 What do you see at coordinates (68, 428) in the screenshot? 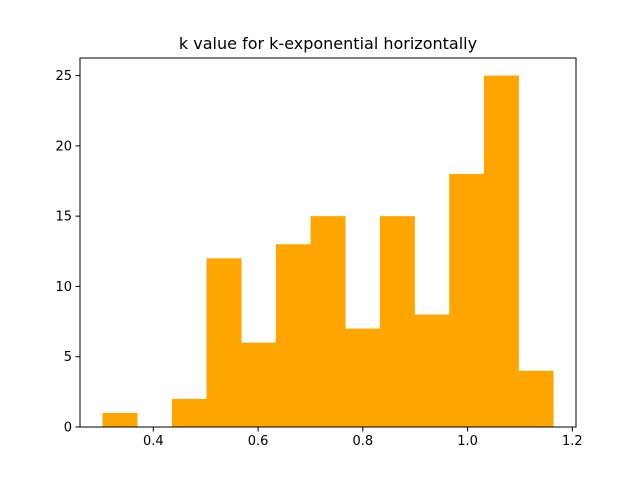
I see `y-tick-label: 0` at bounding box center [68, 428].